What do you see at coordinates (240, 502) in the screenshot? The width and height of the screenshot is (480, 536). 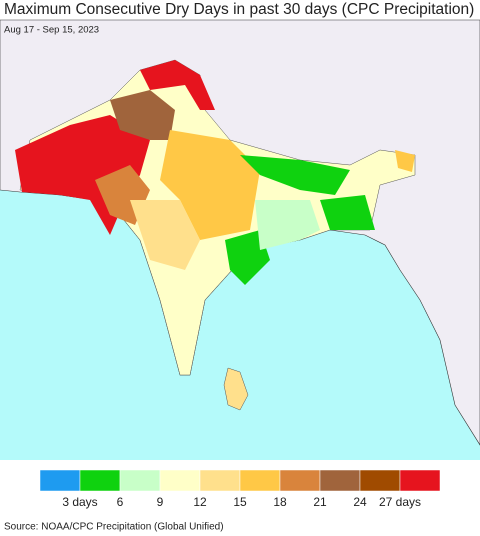 I see `legend-label: 15` at bounding box center [240, 502].